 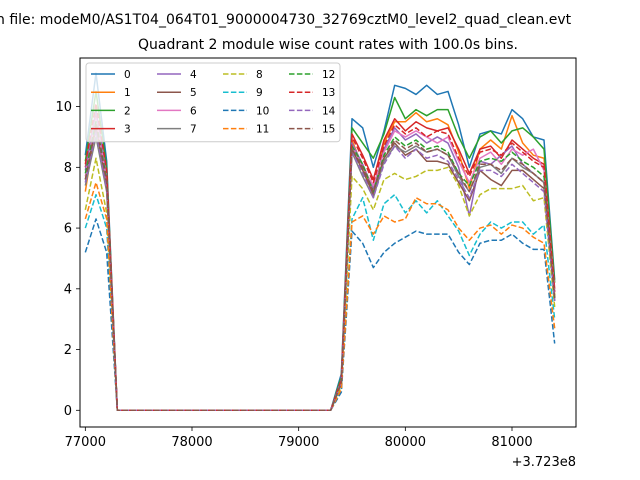 I want to click on y-tick-label: 2, so click(x=68, y=350).